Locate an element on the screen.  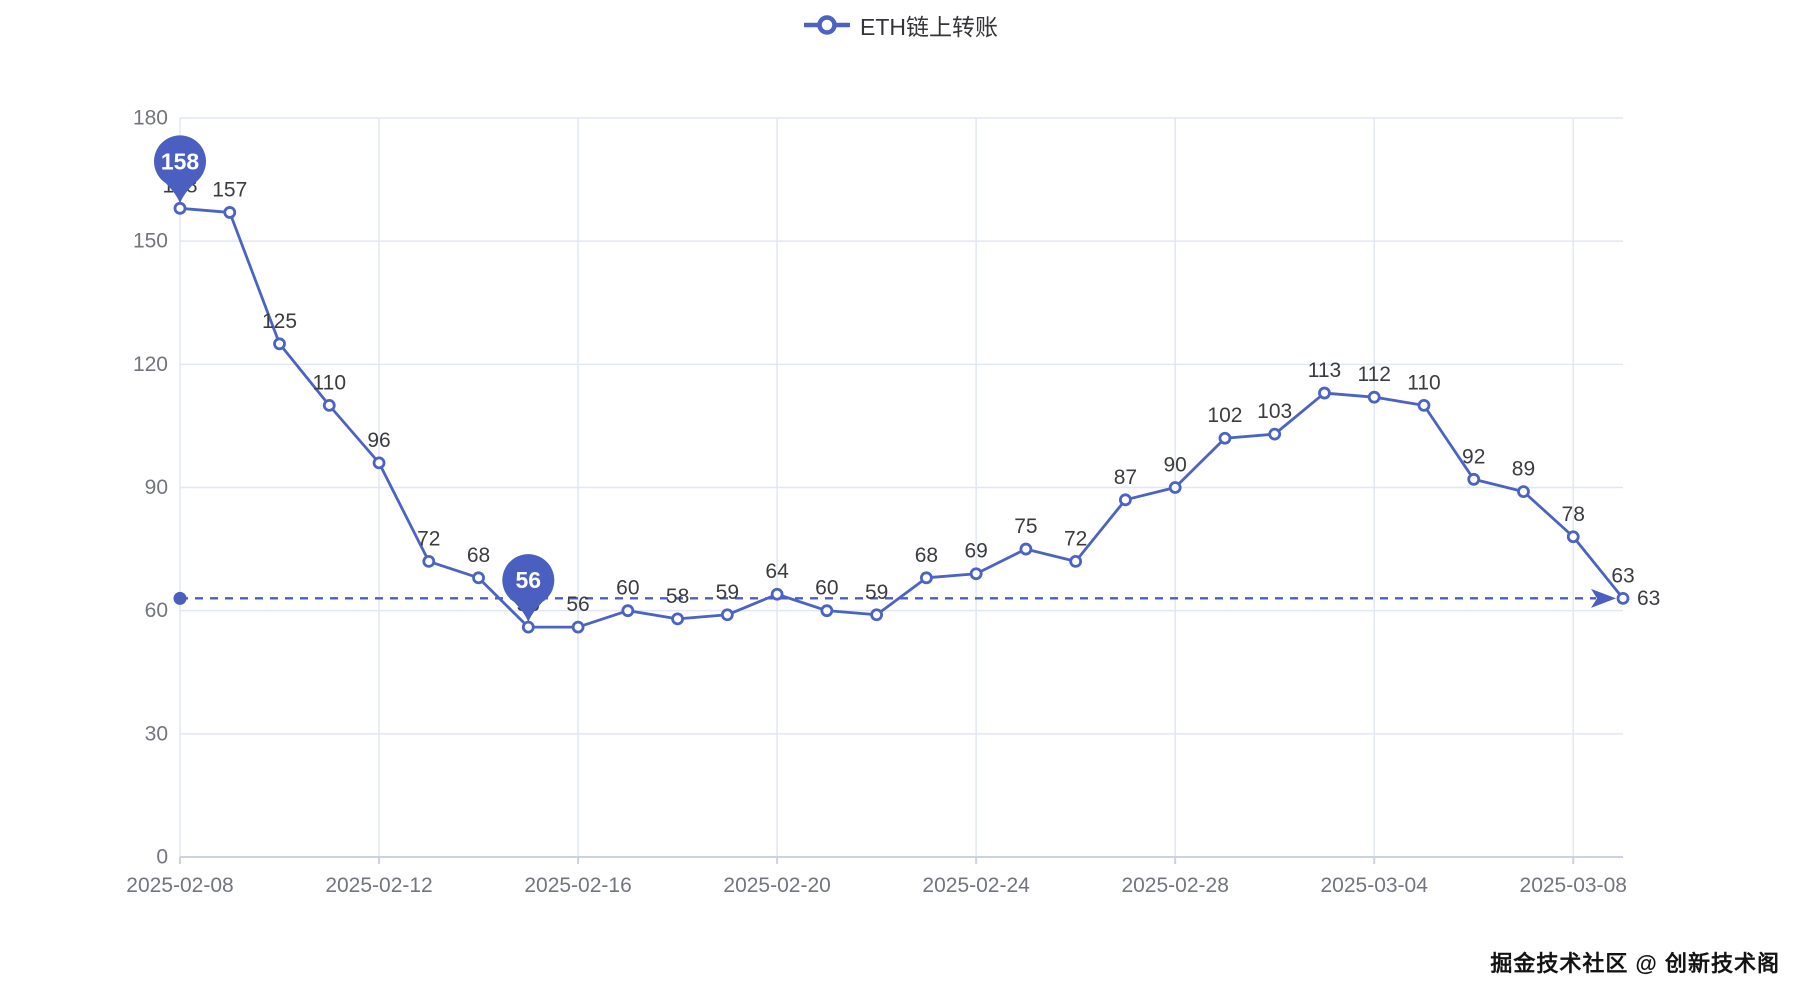
y-axis-label: 120 is located at coordinates (150, 364).